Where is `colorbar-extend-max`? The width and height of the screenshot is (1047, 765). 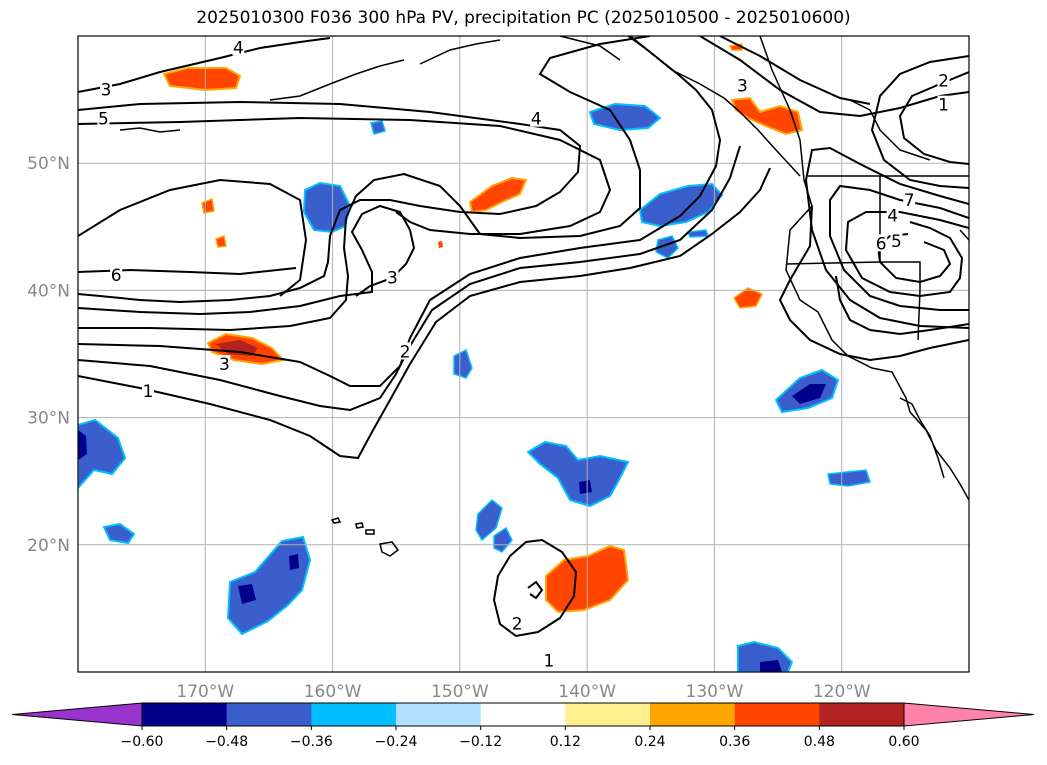 colorbar-extend-max is located at coordinates (969, 714).